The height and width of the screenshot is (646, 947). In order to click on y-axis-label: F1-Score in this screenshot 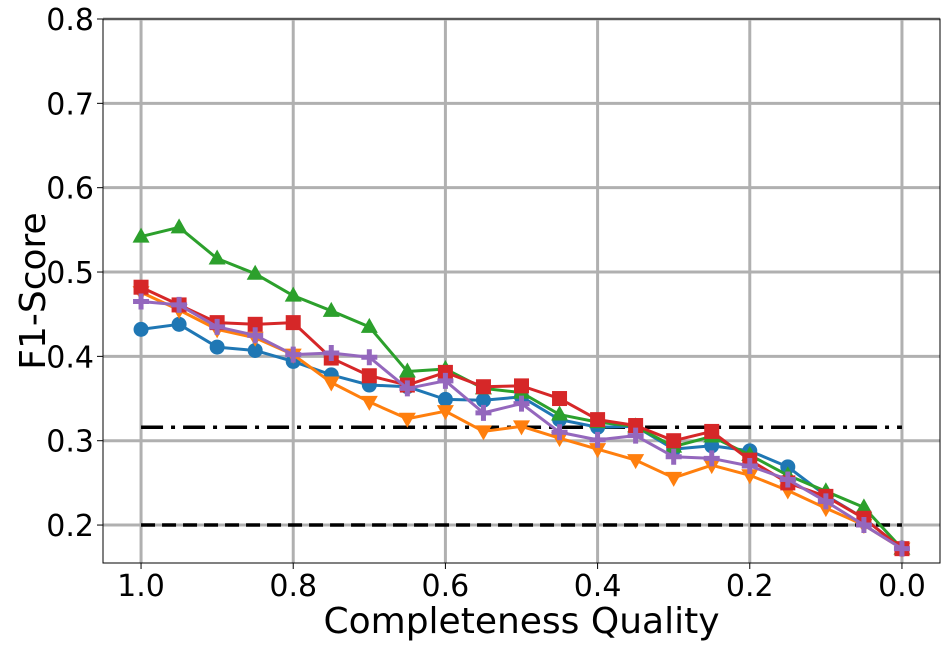, I will do `click(33, 290)`.